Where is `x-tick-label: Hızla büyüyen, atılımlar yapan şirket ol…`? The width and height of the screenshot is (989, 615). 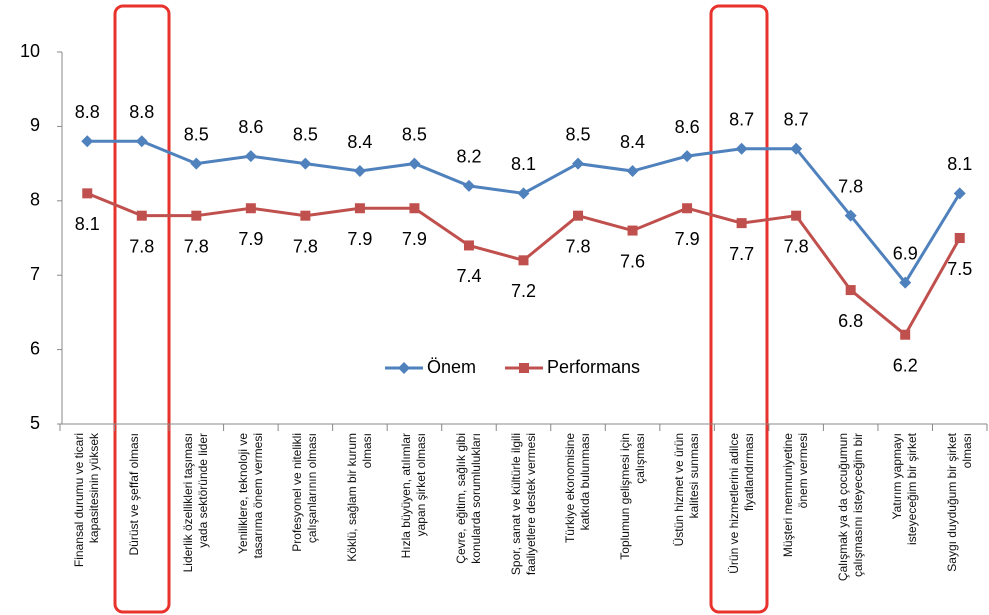
x-tick-label: Hızla büyüyen, atılımlar yapan şirket ol… is located at coordinates (414, 496).